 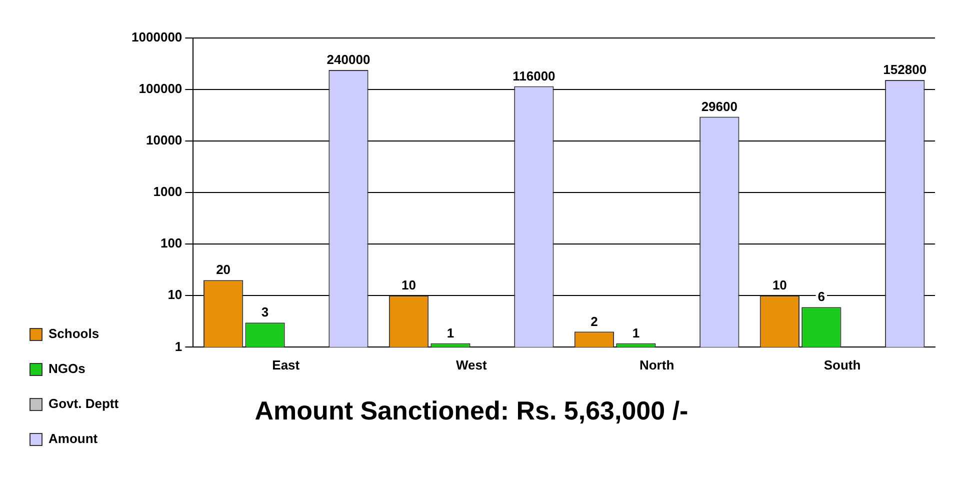 What do you see at coordinates (157, 37) in the screenshot?
I see `y-tick-label: 1000000` at bounding box center [157, 37].